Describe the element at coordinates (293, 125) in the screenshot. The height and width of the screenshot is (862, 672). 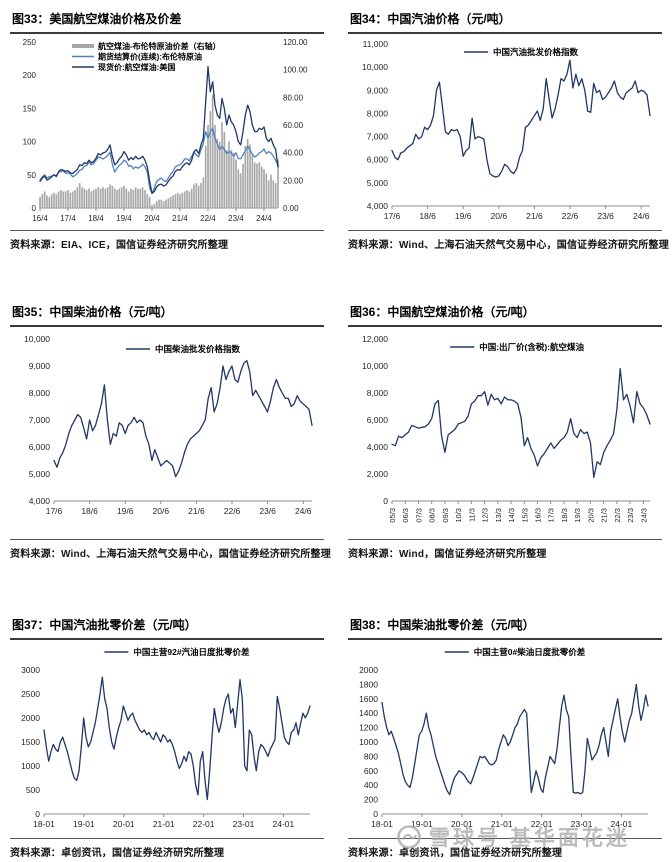
I see `y-axis-right-tick-label: 60.00` at that location.